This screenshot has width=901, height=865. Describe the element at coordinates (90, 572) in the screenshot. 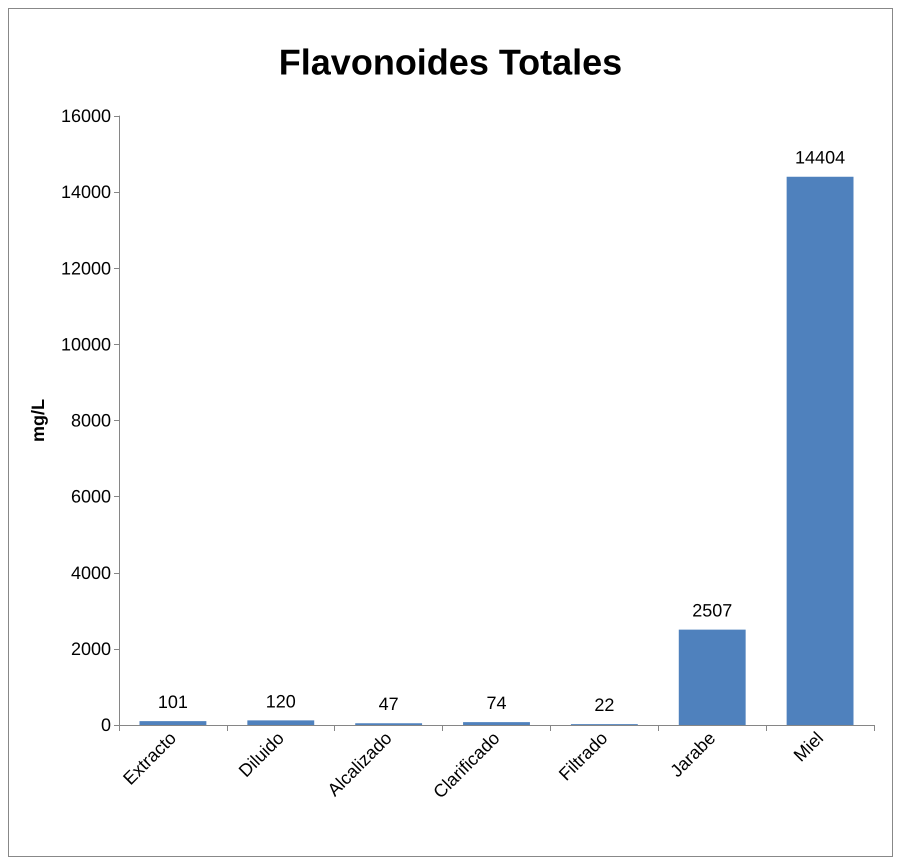

I see `y-tick-label: 4000` at that location.